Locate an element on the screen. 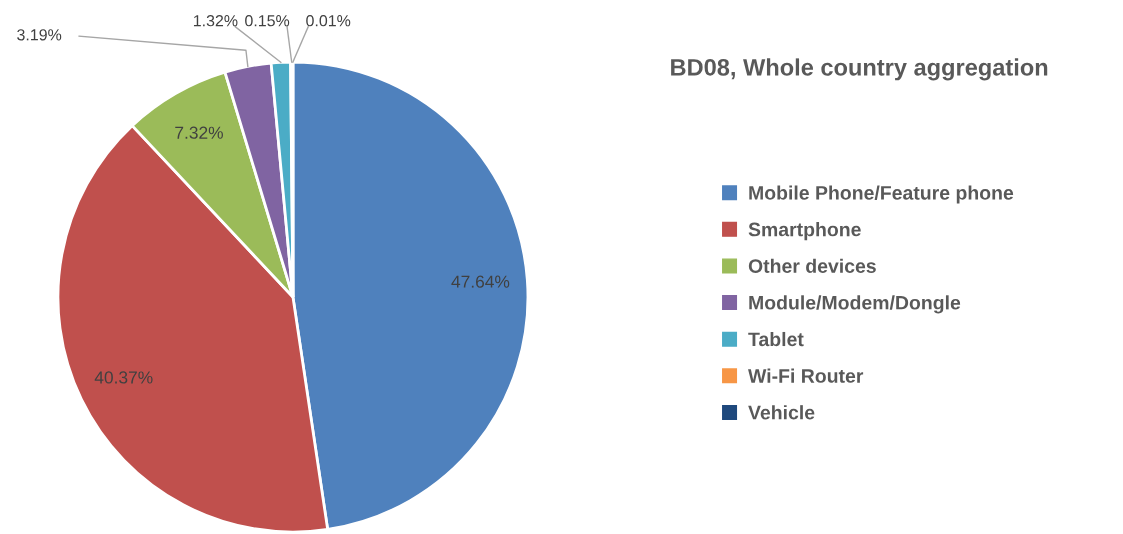 The image size is (1123, 534). data-label: 0.15% is located at coordinates (267, 21).